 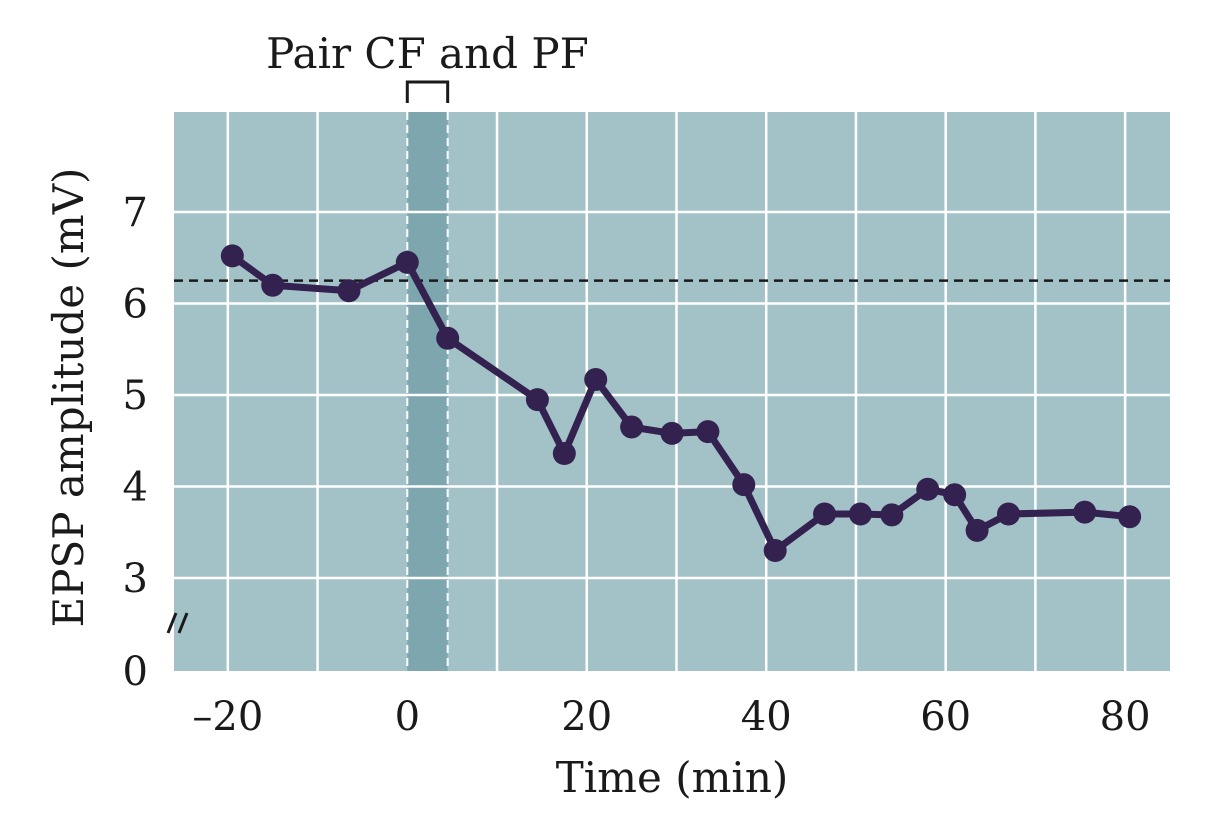 What do you see at coordinates (945, 717) in the screenshot?
I see `x-tick-label: 60` at bounding box center [945, 717].